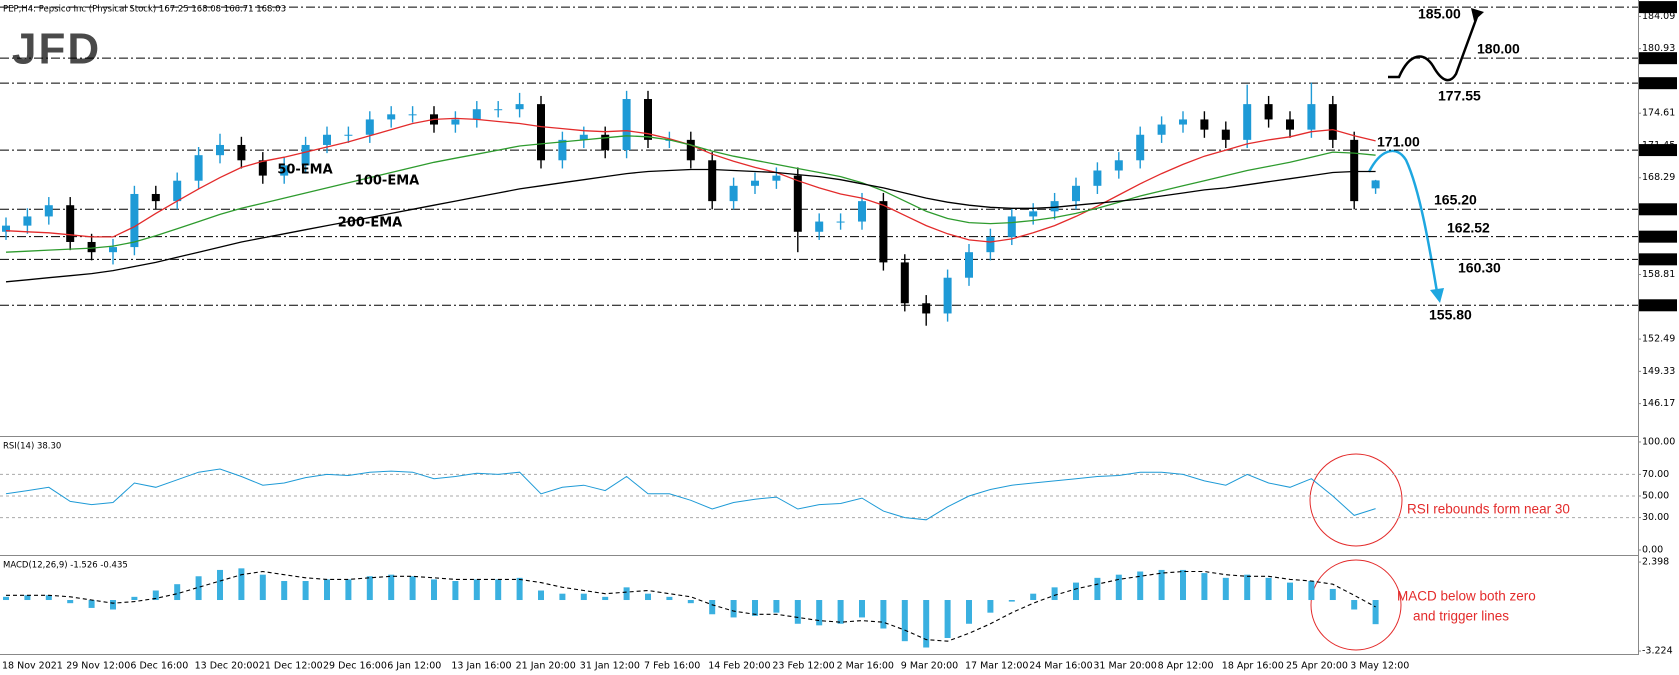 The image size is (1679, 675). I want to click on annotation: MACD below both zero, so click(1466, 596).